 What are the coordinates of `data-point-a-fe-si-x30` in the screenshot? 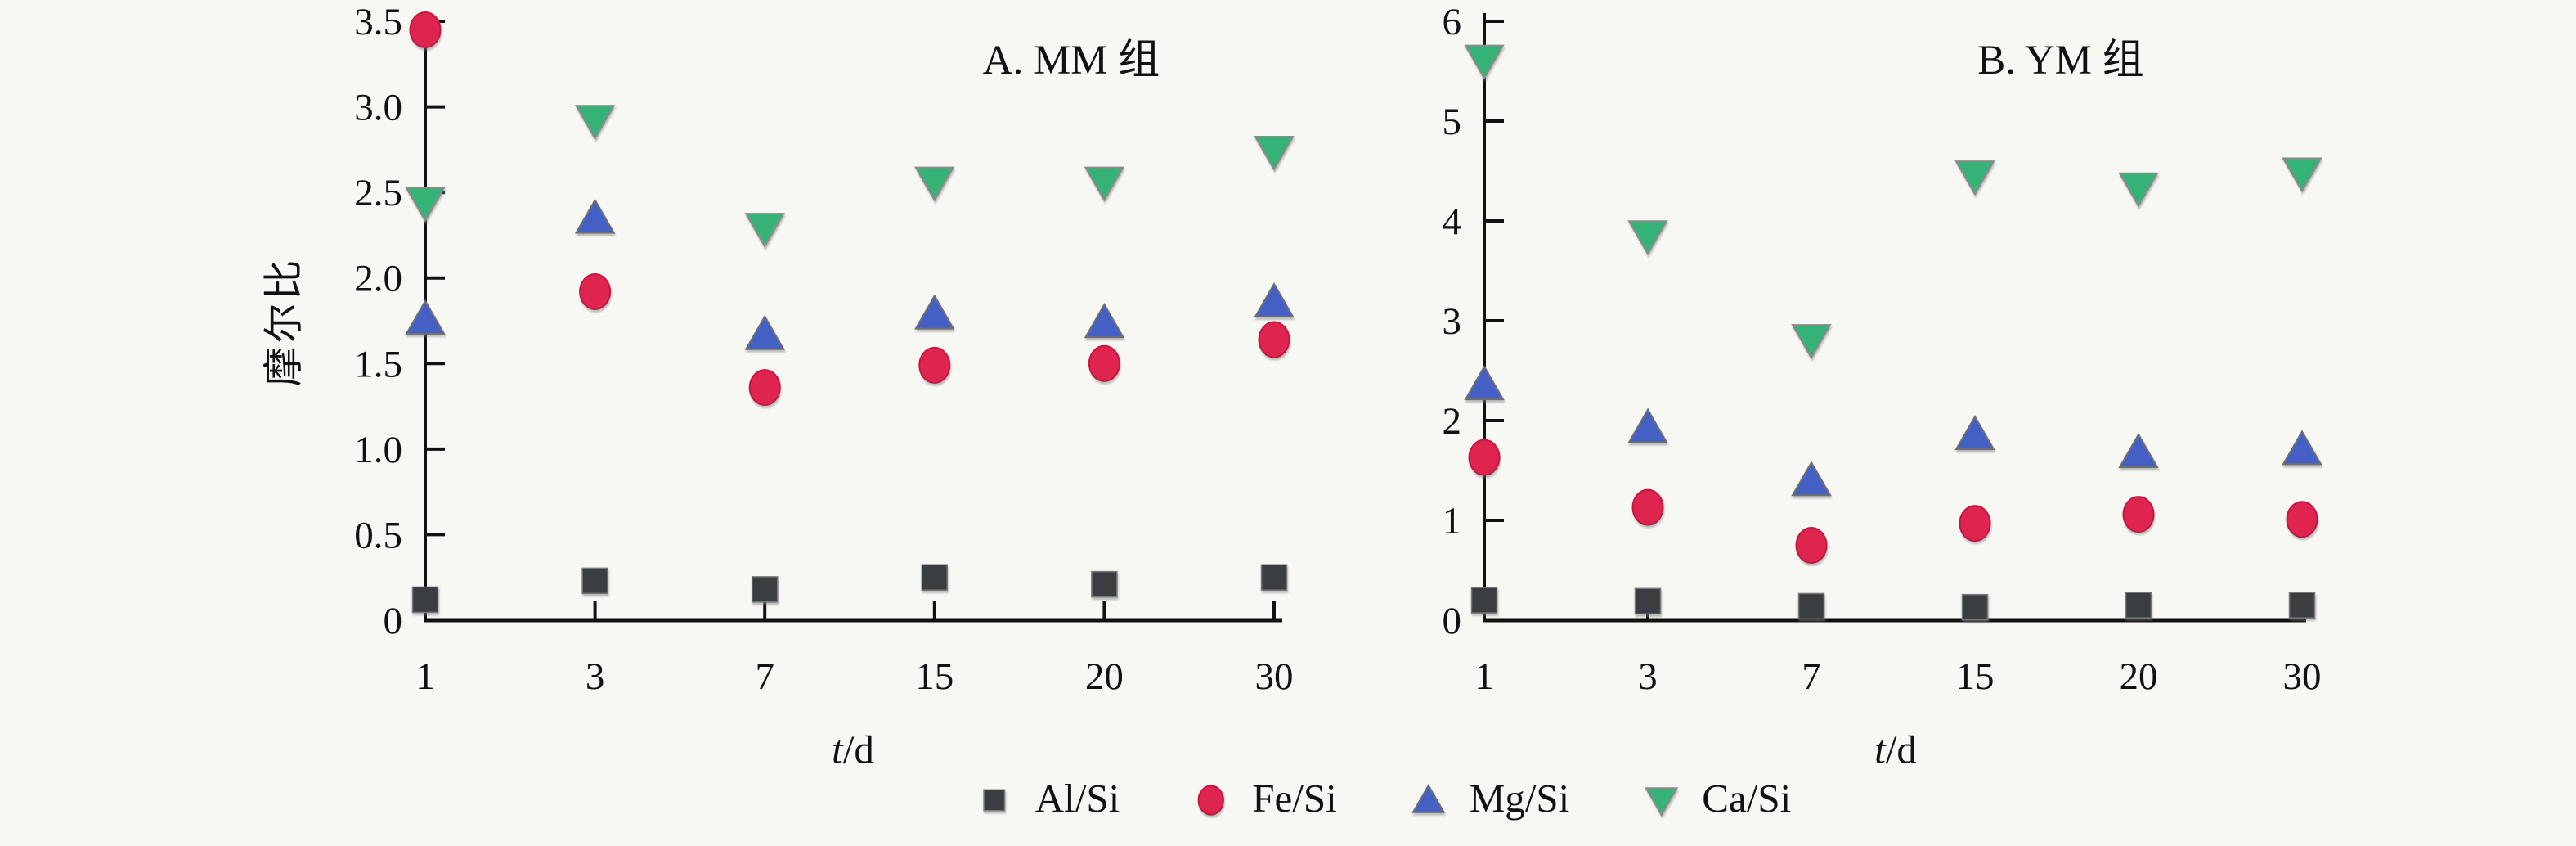 It's located at (1274, 340).